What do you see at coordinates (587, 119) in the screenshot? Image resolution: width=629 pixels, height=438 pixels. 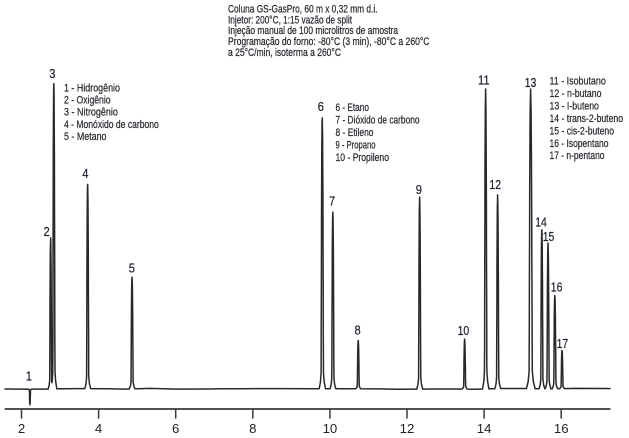 I see `svg-text: 14 - trans-2-buteno` at bounding box center [587, 119].